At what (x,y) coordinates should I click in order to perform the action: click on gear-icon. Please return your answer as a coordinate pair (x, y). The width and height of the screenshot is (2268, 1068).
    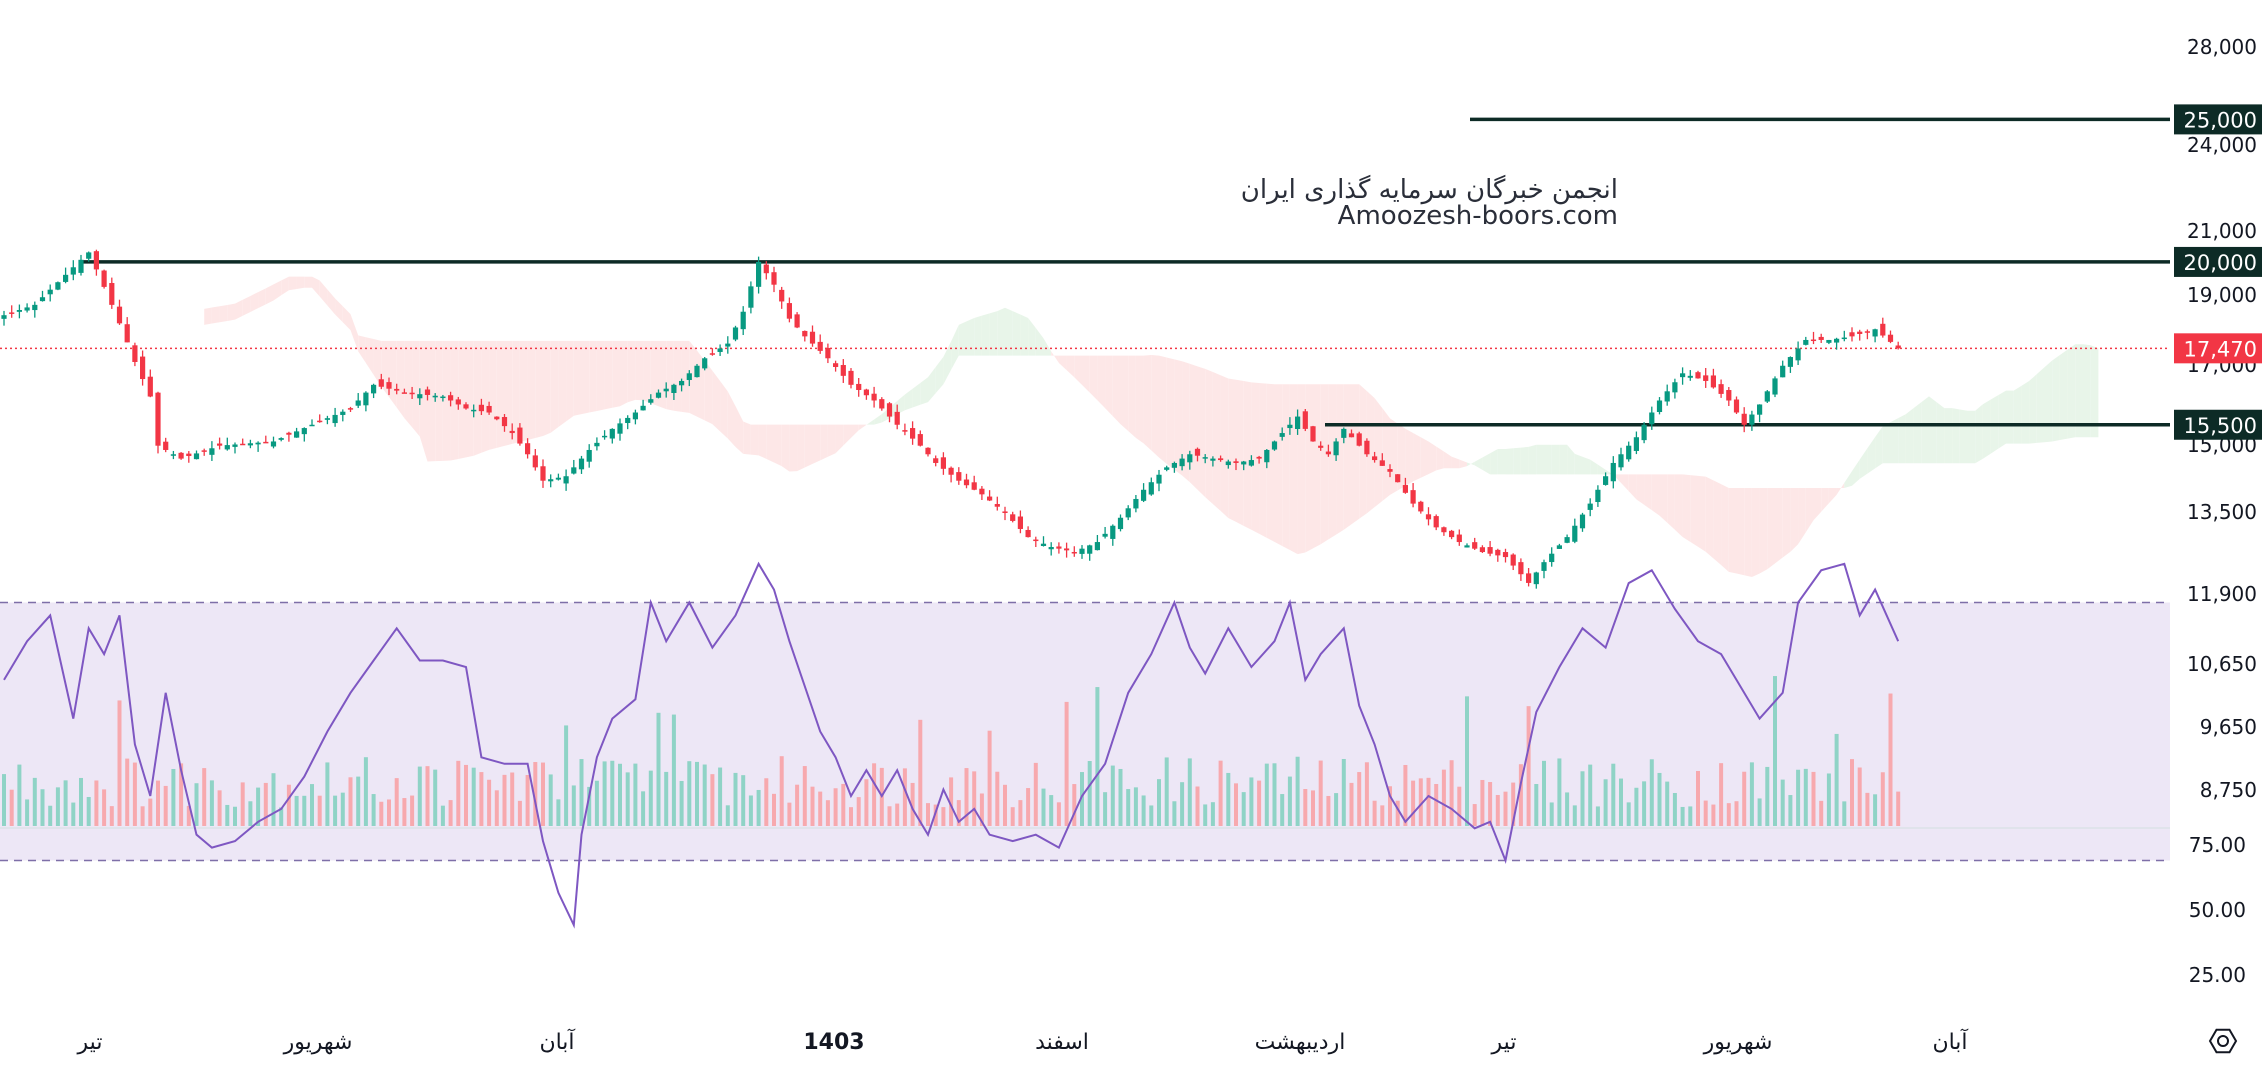
    Looking at the image, I should click on (2223, 1041).